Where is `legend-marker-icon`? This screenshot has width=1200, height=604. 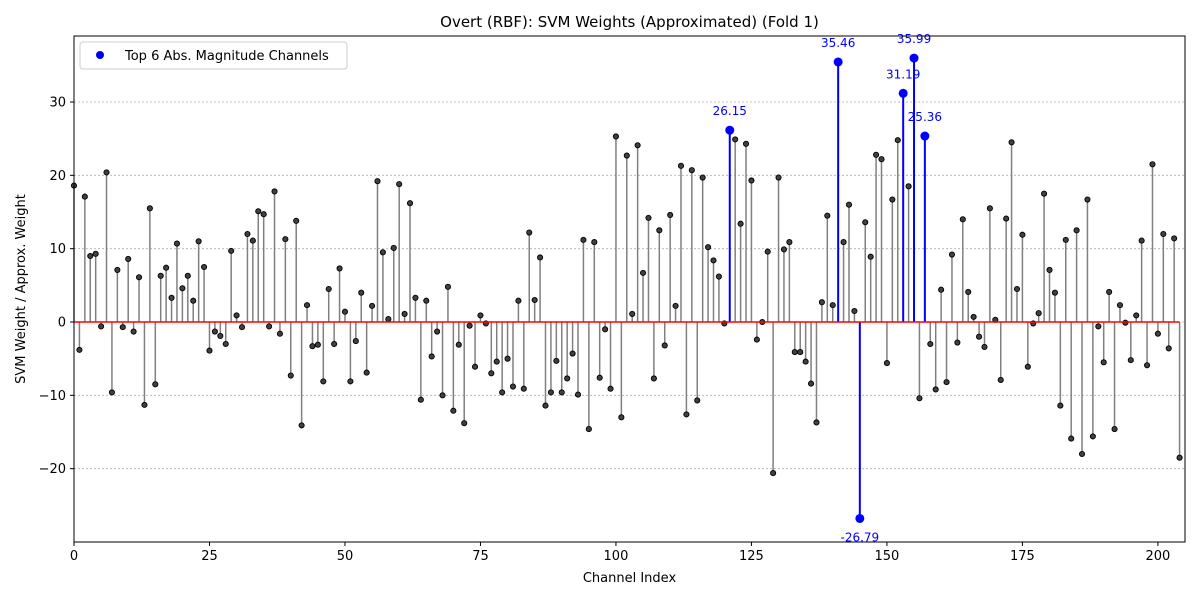
legend-marker-icon is located at coordinates (100, 55).